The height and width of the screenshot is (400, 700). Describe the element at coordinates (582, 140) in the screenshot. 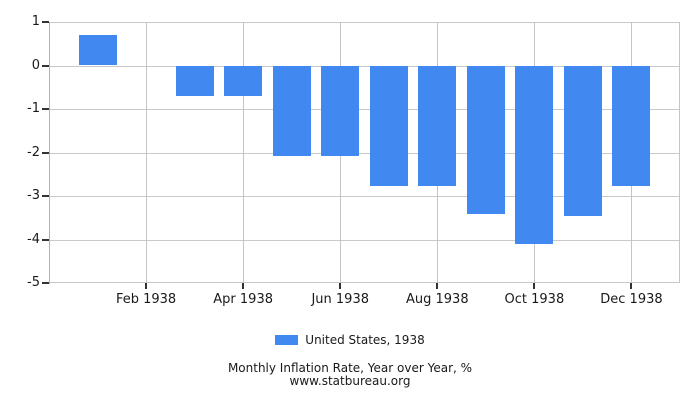

I see `bar-nov-1938` at that location.